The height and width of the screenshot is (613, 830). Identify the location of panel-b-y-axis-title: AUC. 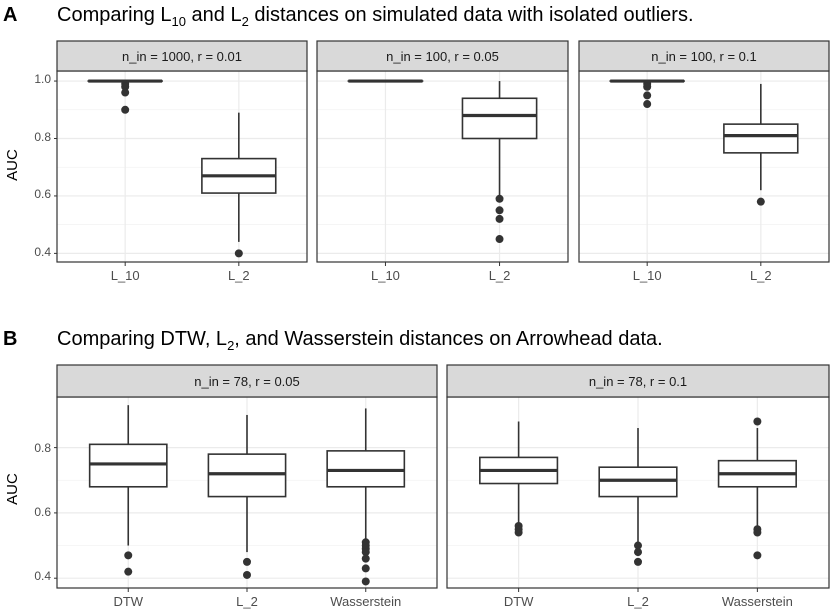
(12, 489).